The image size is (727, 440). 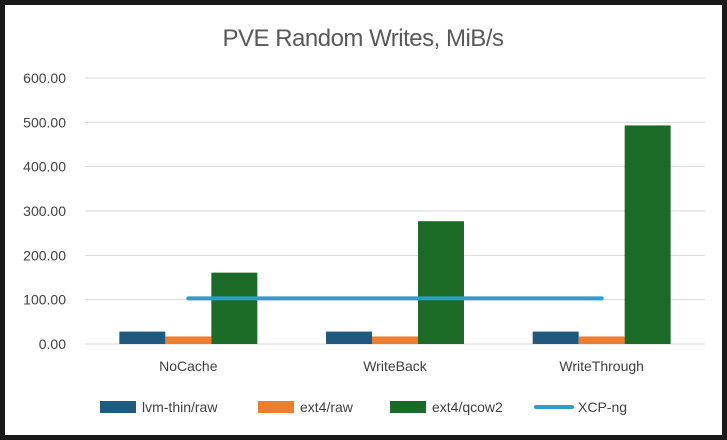 What do you see at coordinates (395, 366) in the screenshot?
I see `x-category-label: WriteBack` at bounding box center [395, 366].